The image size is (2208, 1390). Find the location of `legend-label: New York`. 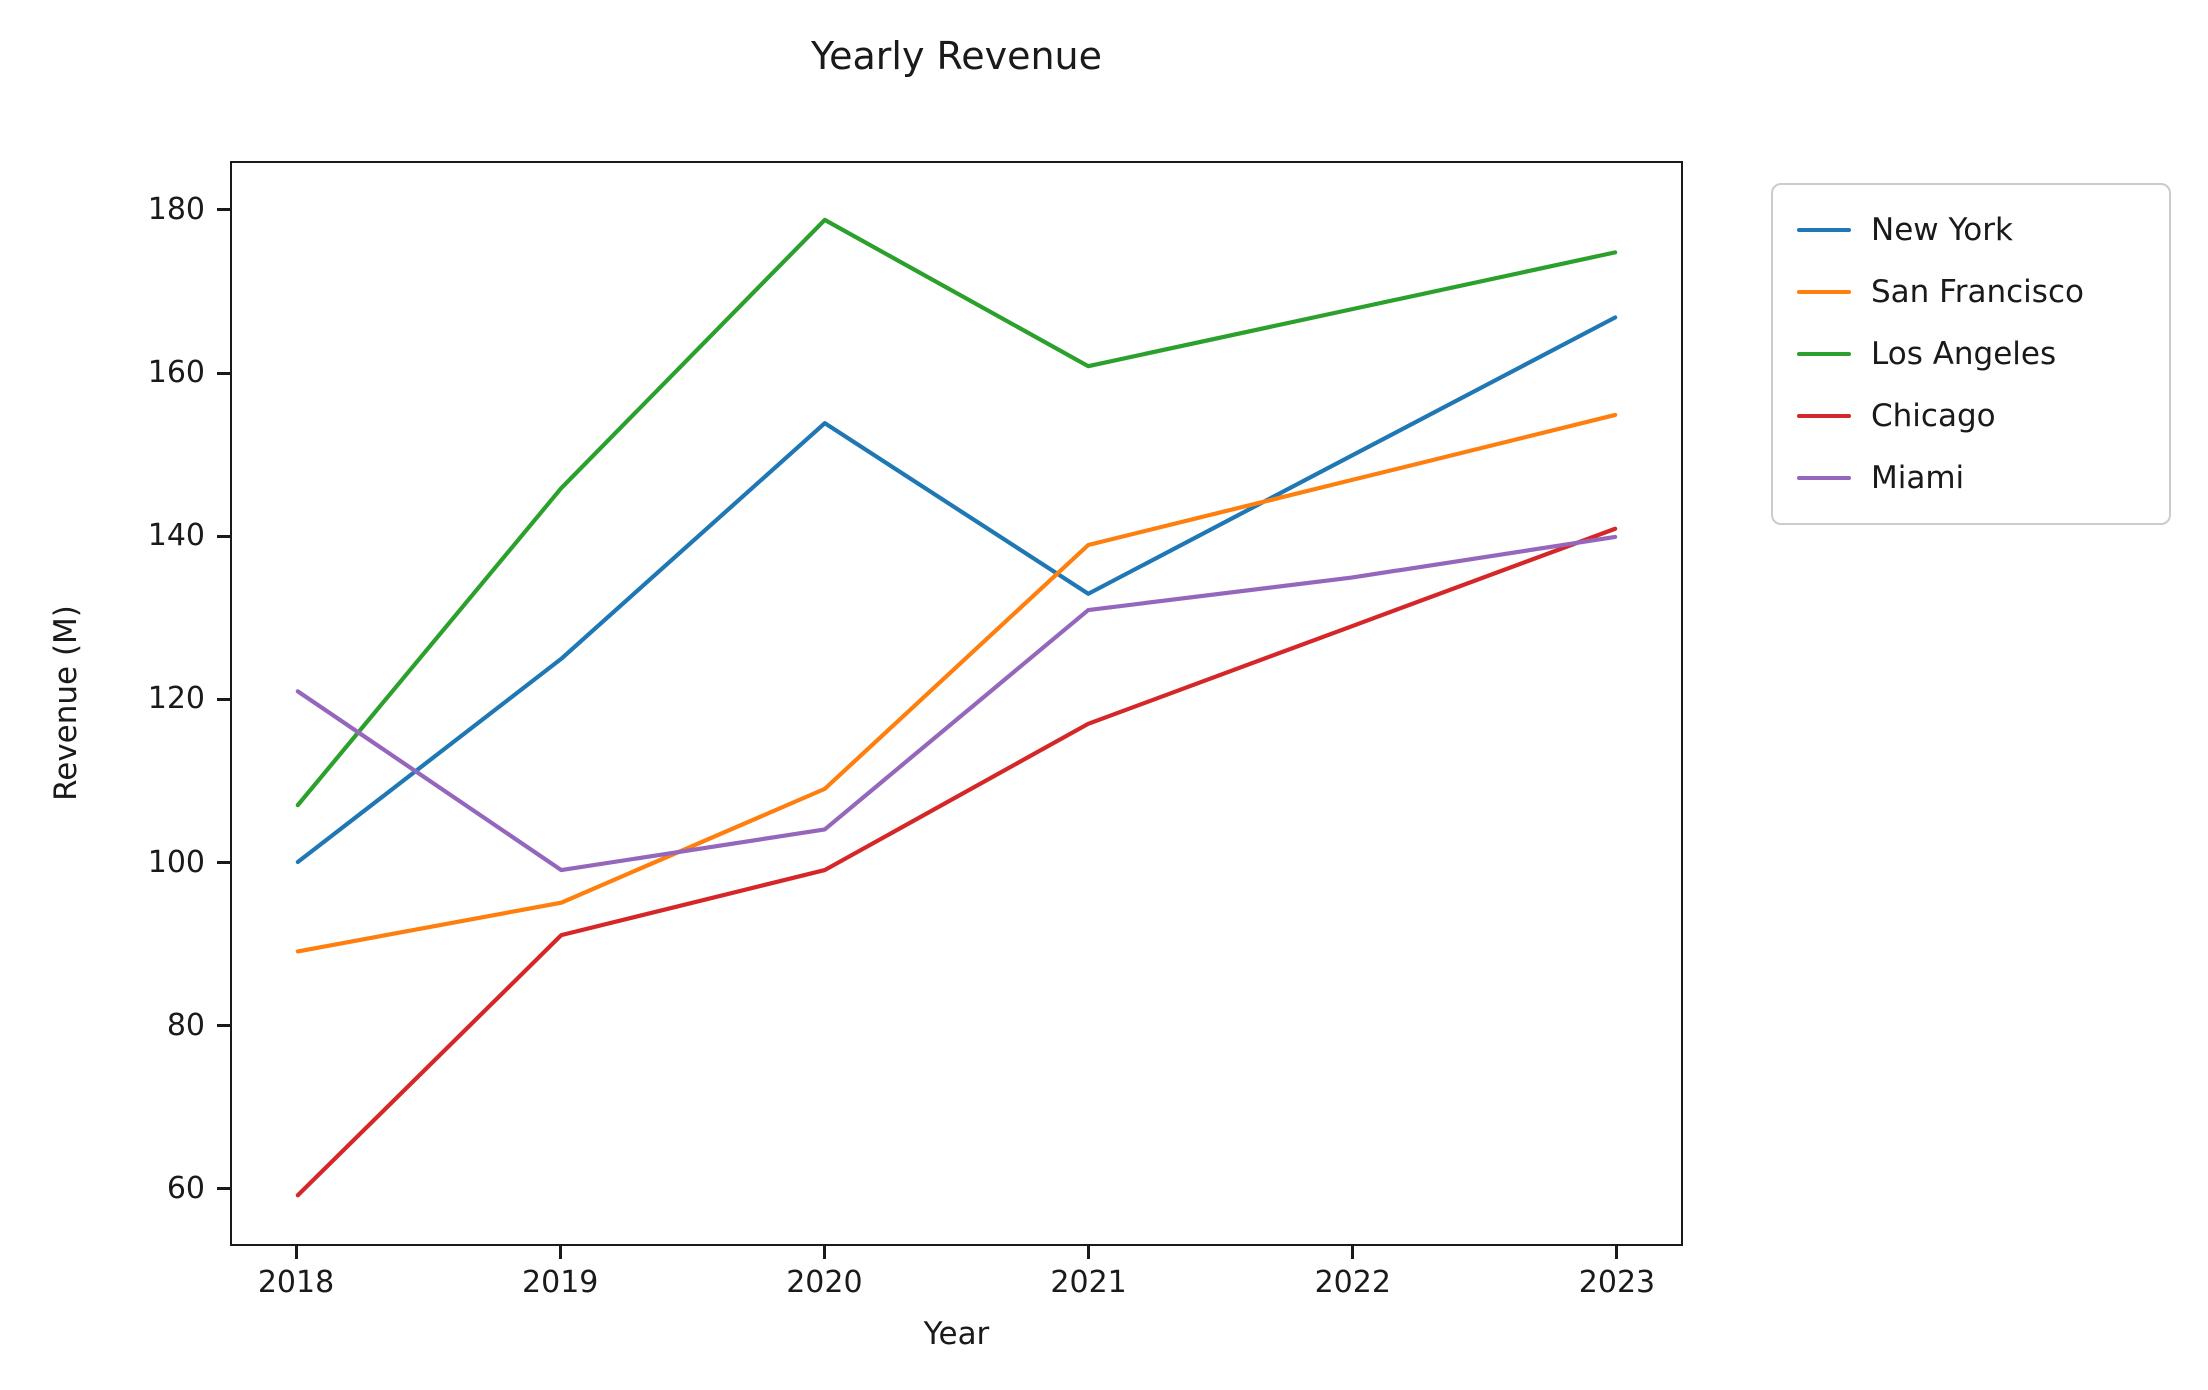

legend-label: New York is located at coordinates (1942, 230).